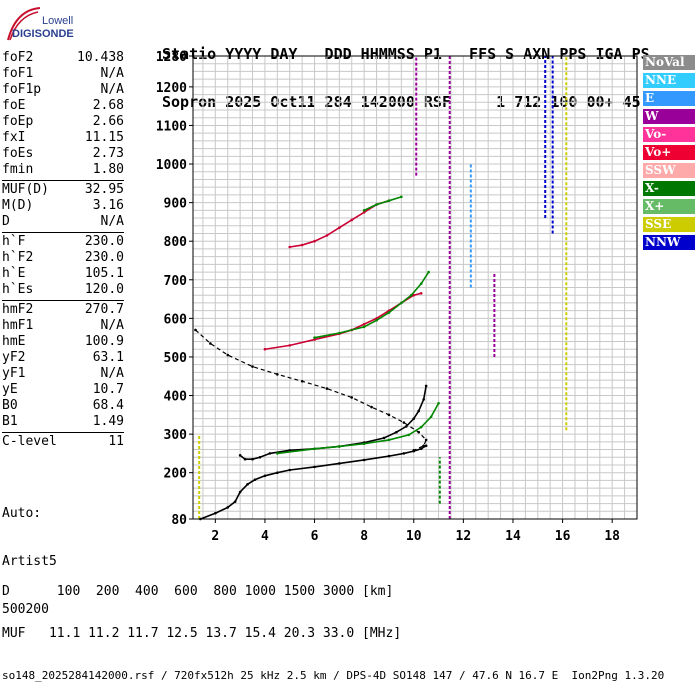 The width and height of the screenshot is (700, 697). Describe the element at coordinates (108, 389) in the screenshot. I see `param-value: 10.7` at that location.